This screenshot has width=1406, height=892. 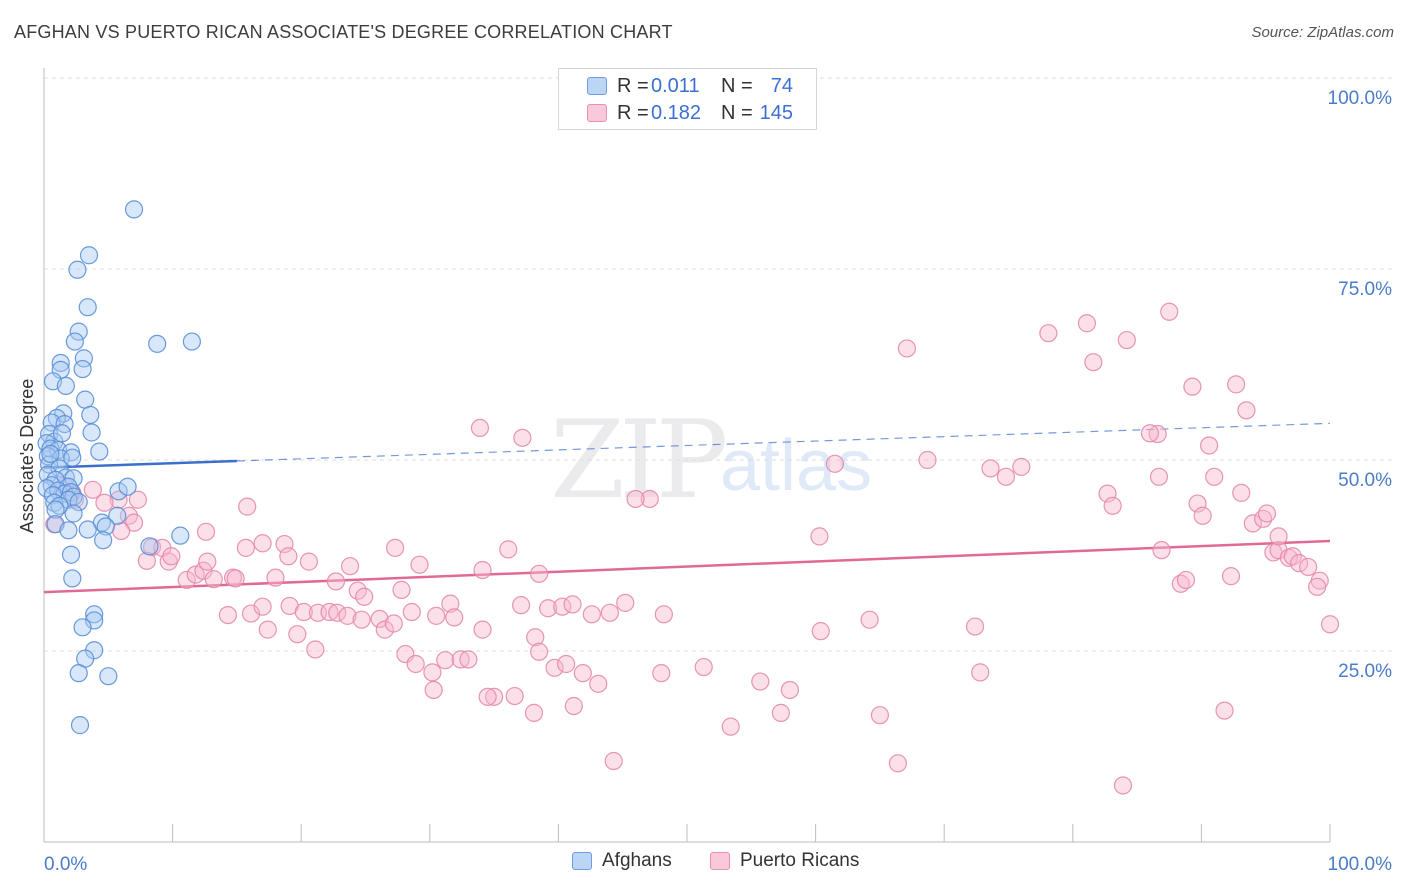 What do you see at coordinates (720, 861) in the screenshot?
I see `puerto-ricans-swatch` at bounding box center [720, 861].